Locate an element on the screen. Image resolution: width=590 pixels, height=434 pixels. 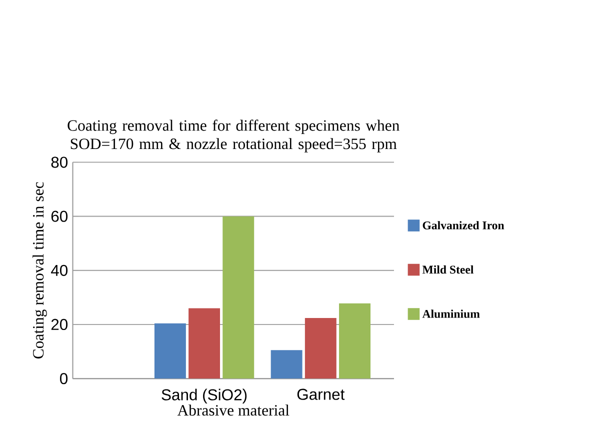
legend-label: Galvanized Iron is located at coordinates (463, 225).